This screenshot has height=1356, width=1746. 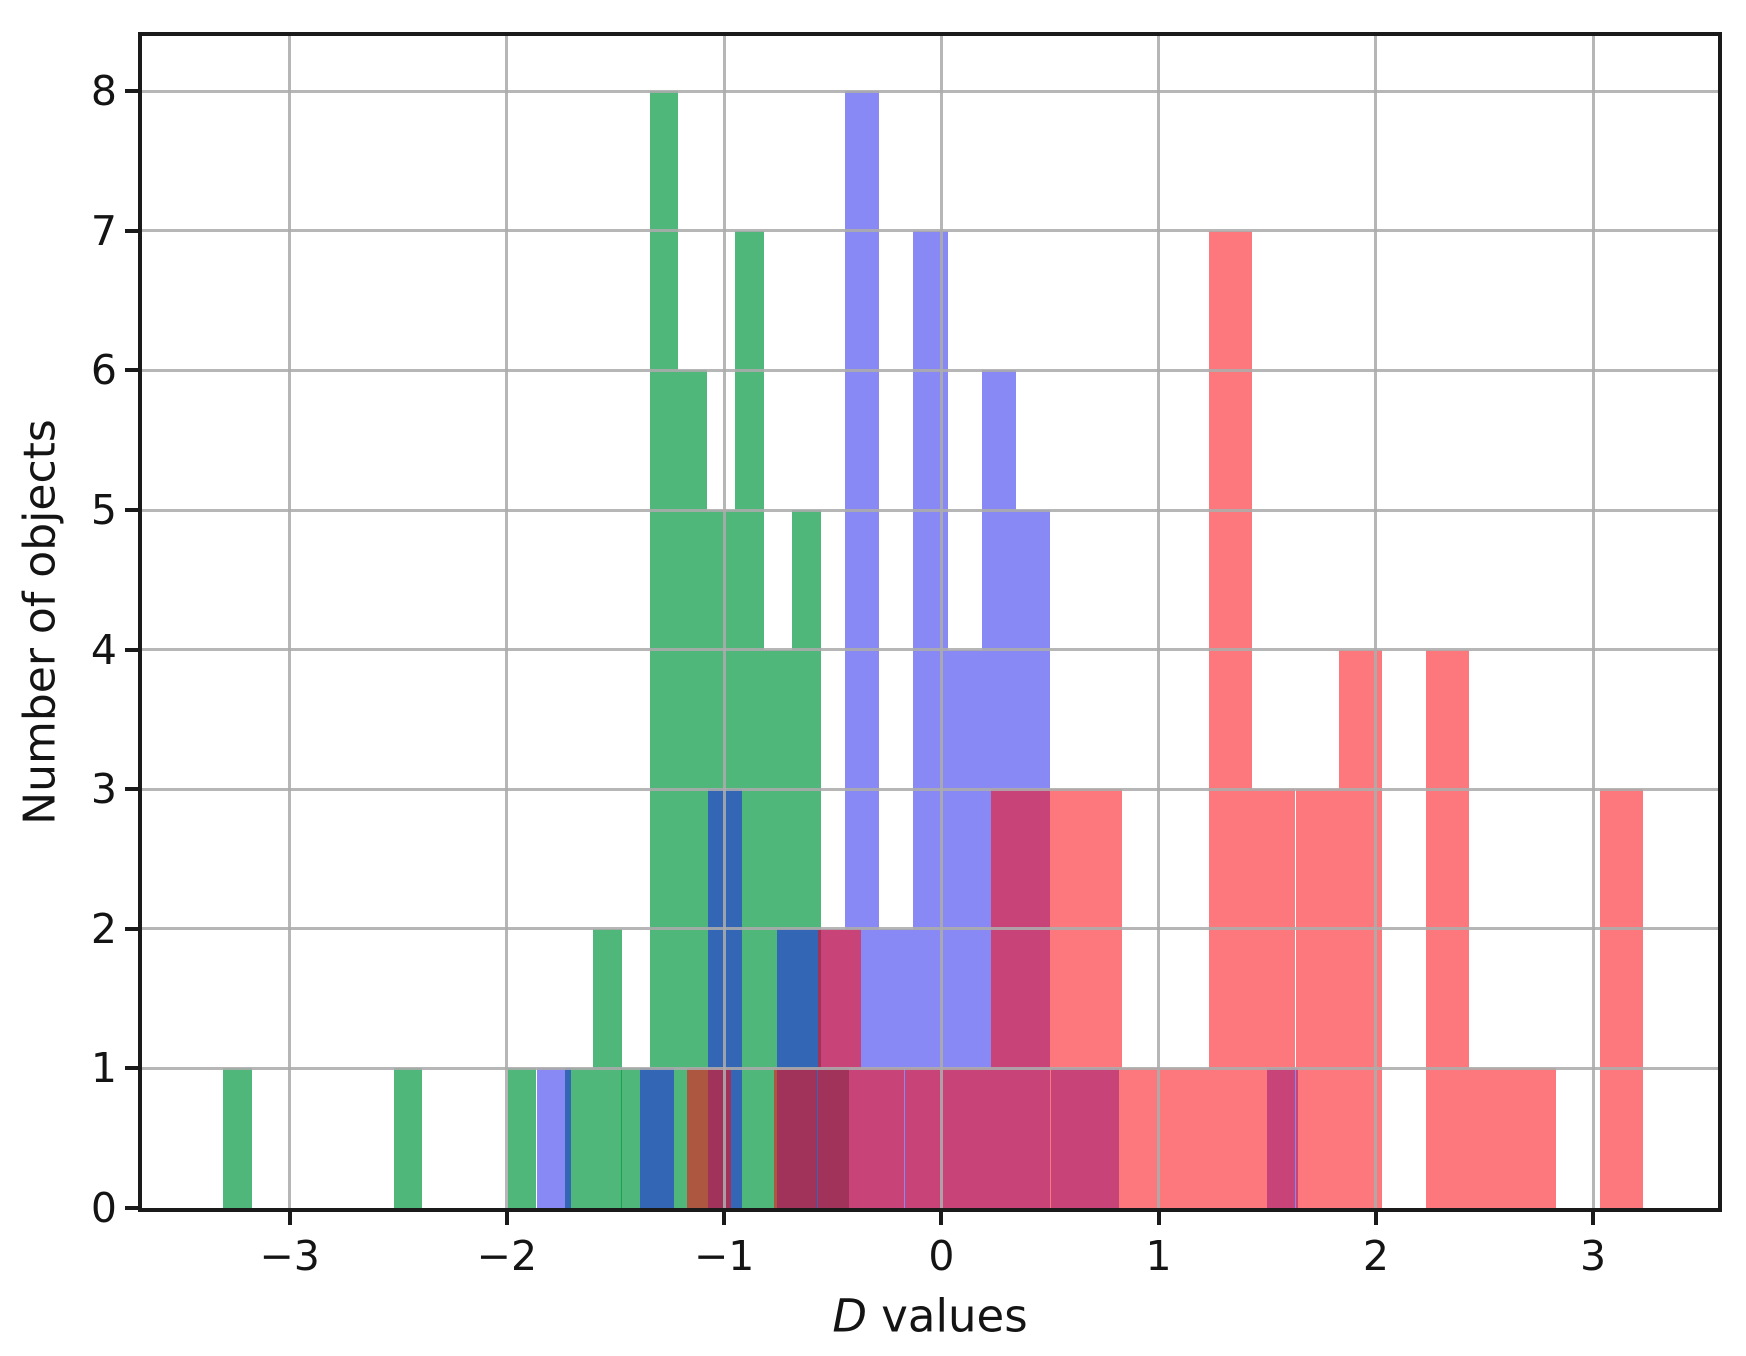 What do you see at coordinates (103, 789) in the screenshot?
I see `y-tick-label: 3` at bounding box center [103, 789].